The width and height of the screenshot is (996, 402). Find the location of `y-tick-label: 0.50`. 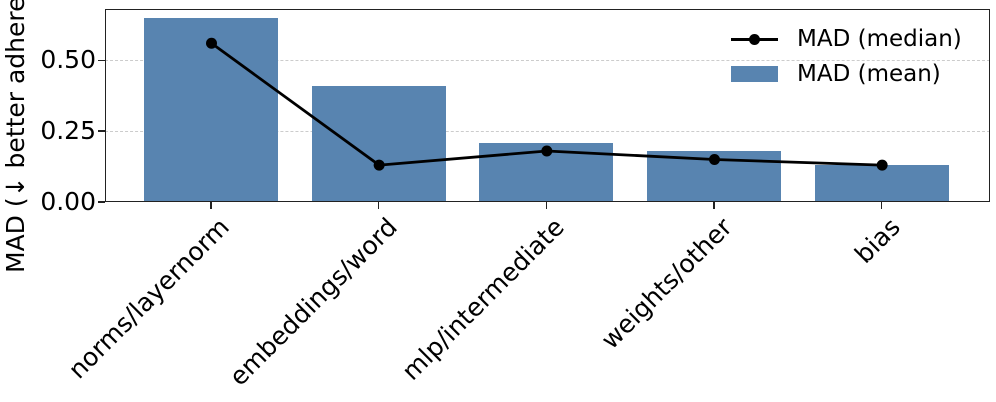

y-tick-label: 0.50 is located at coordinates (68, 60).